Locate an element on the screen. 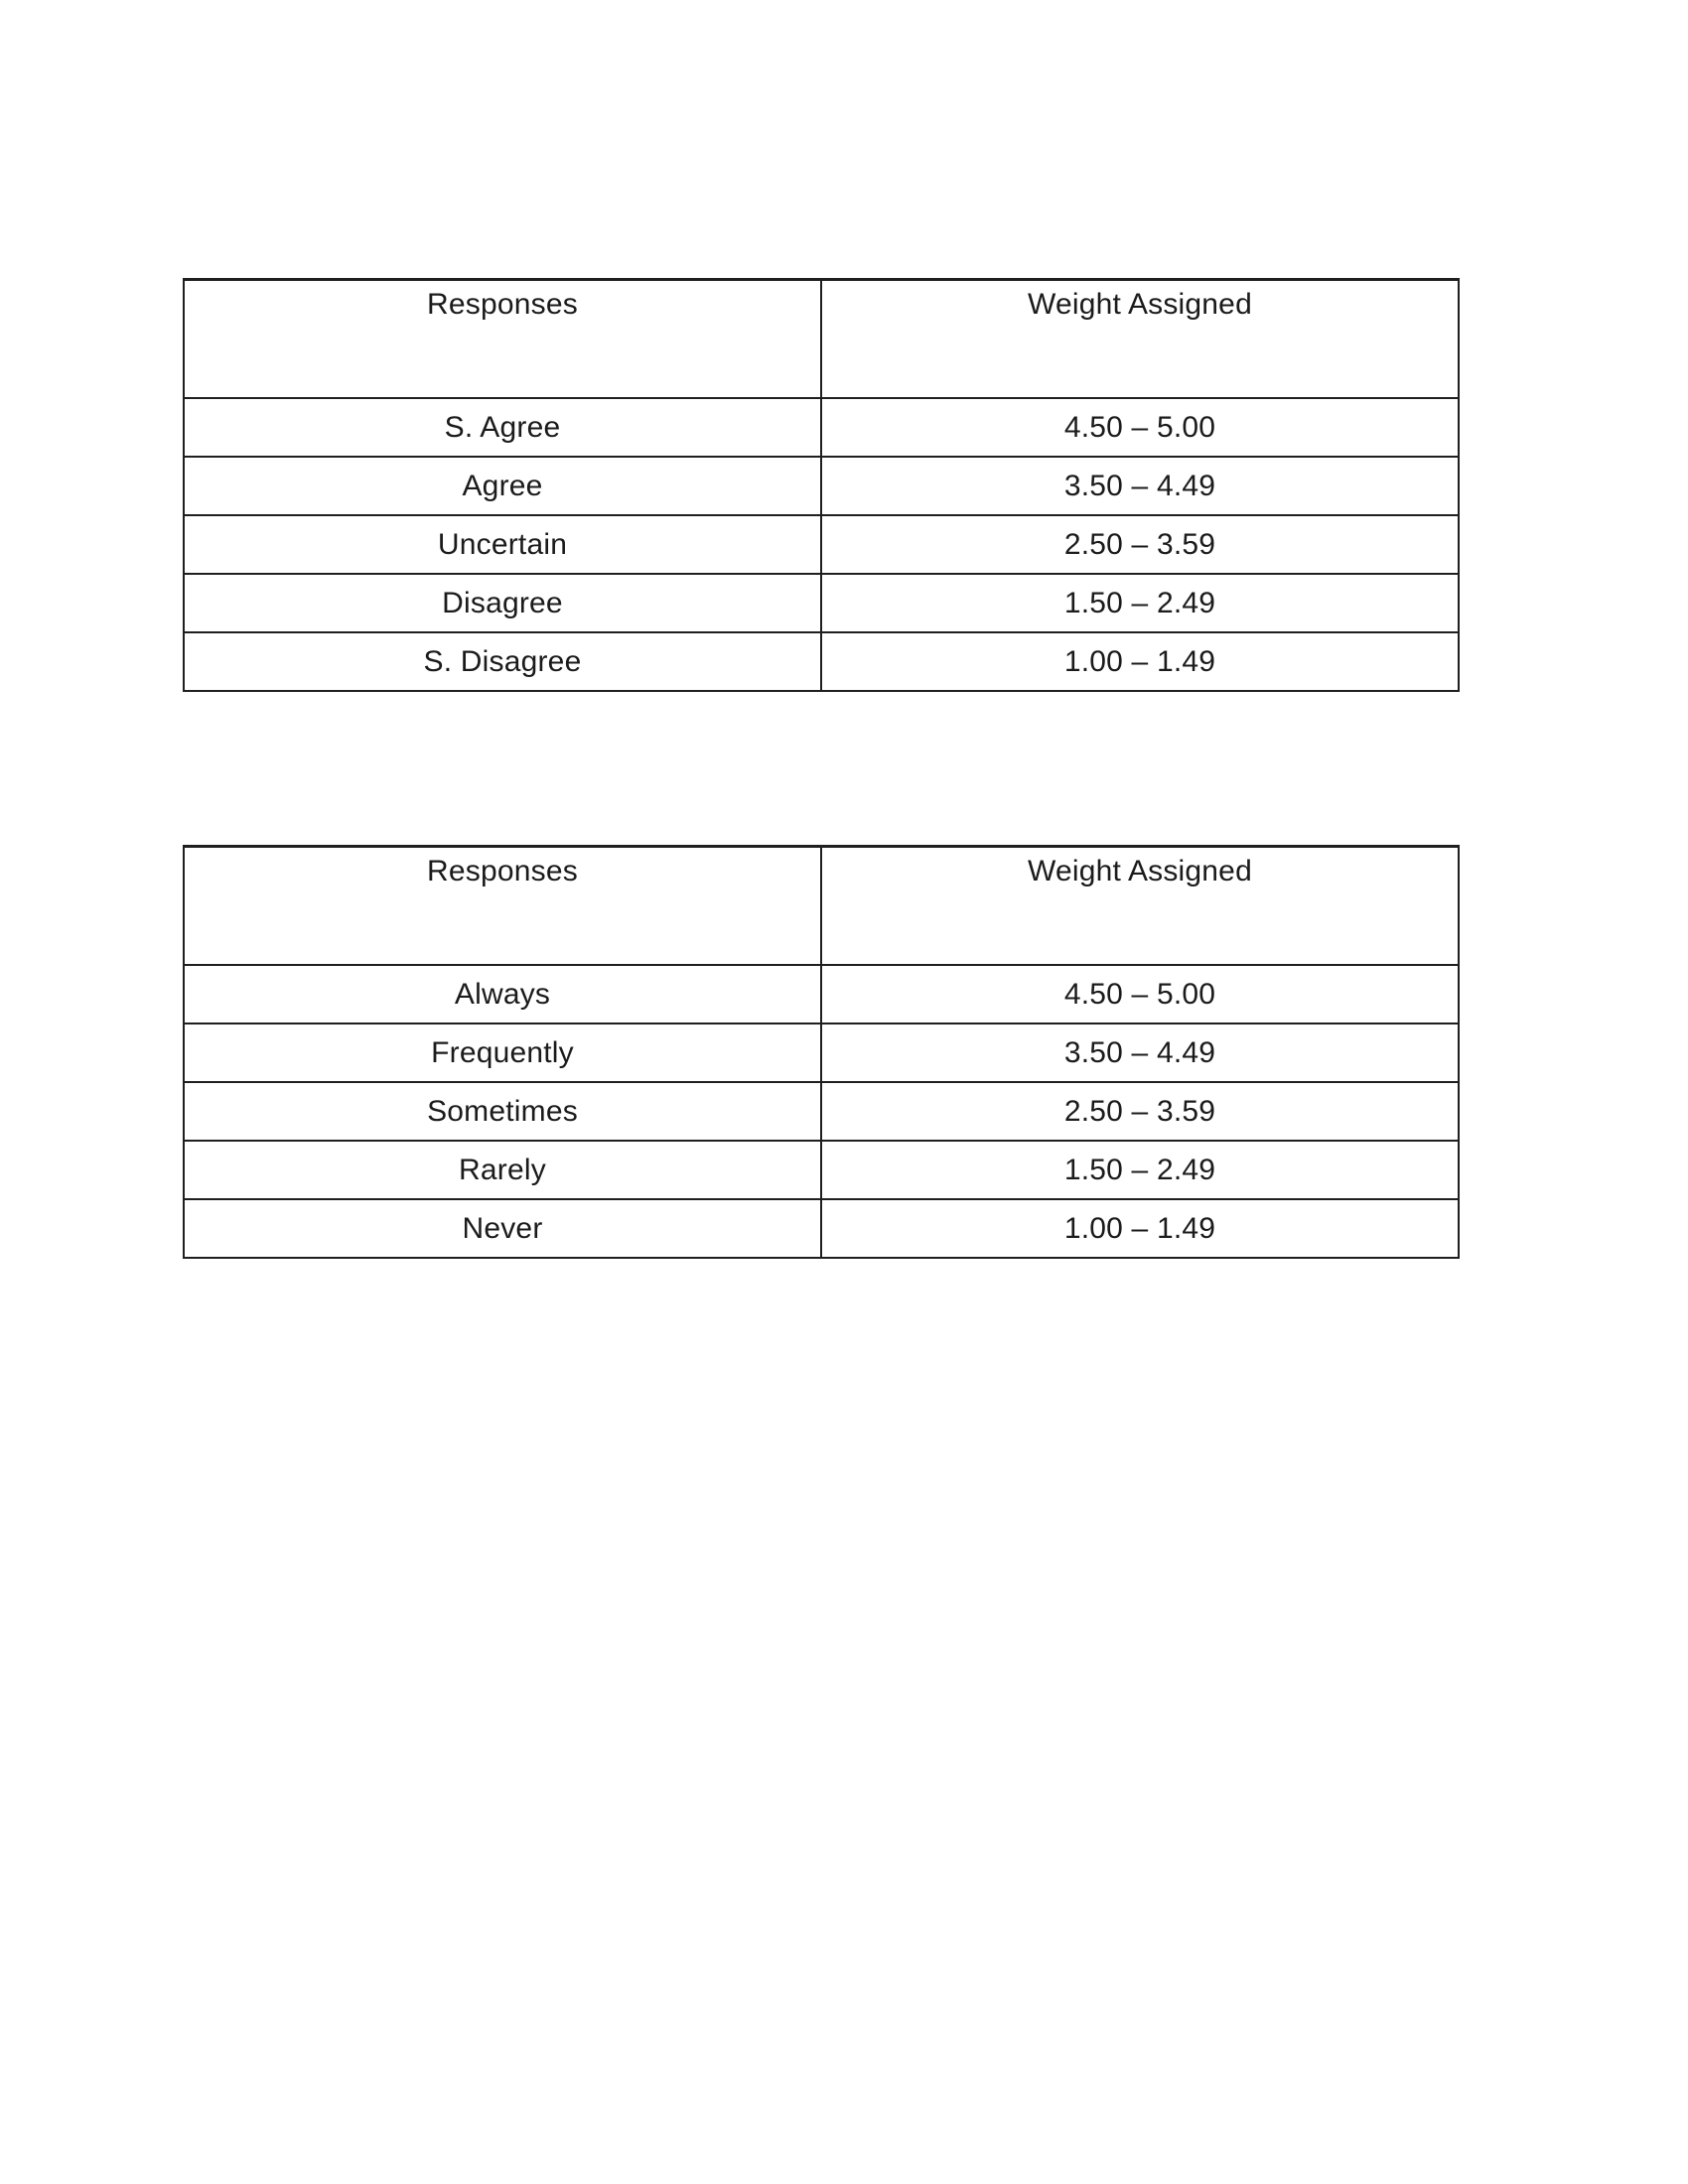 This screenshot has width=1688, height=2184. table-row: Always 4.50 – 5.00 is located at coordinates (821, 994).